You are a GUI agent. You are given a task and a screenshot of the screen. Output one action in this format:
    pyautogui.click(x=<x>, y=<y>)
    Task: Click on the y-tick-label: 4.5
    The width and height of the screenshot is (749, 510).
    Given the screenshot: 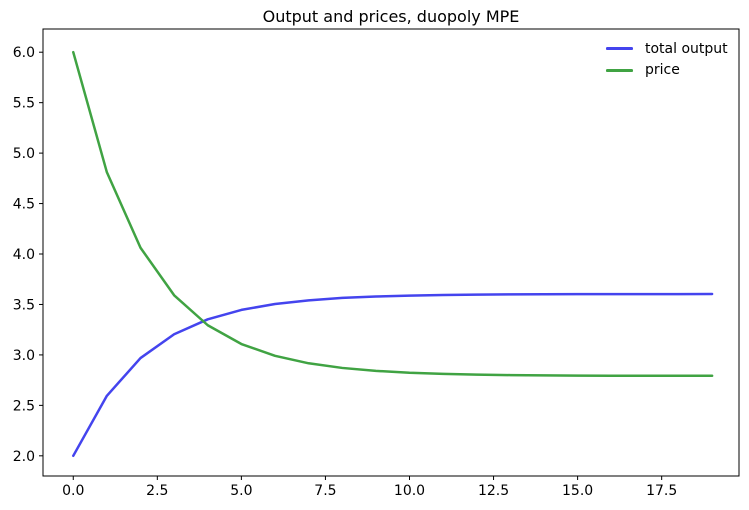 What is the action you would take?
    pyautogui.click(x=24, y=205)
    